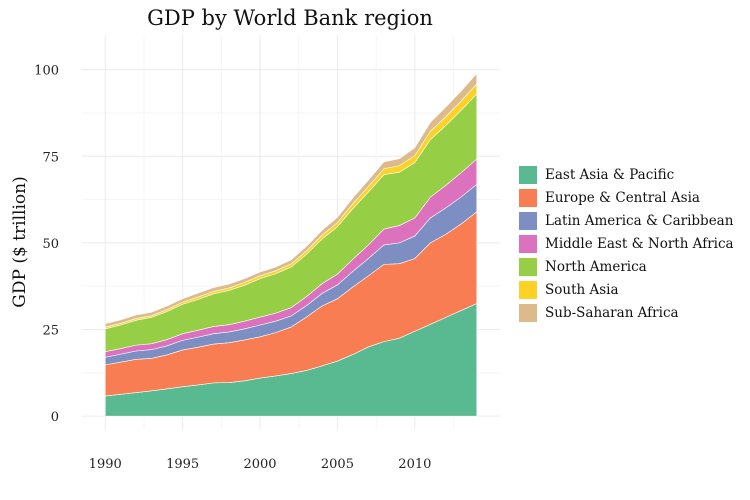 The height and width of the screenshot is (500, 750). Describe the element at coordinates (612, 312) in the screenshot. I see `legend-label: Sub-Saharan Africa` at that location.